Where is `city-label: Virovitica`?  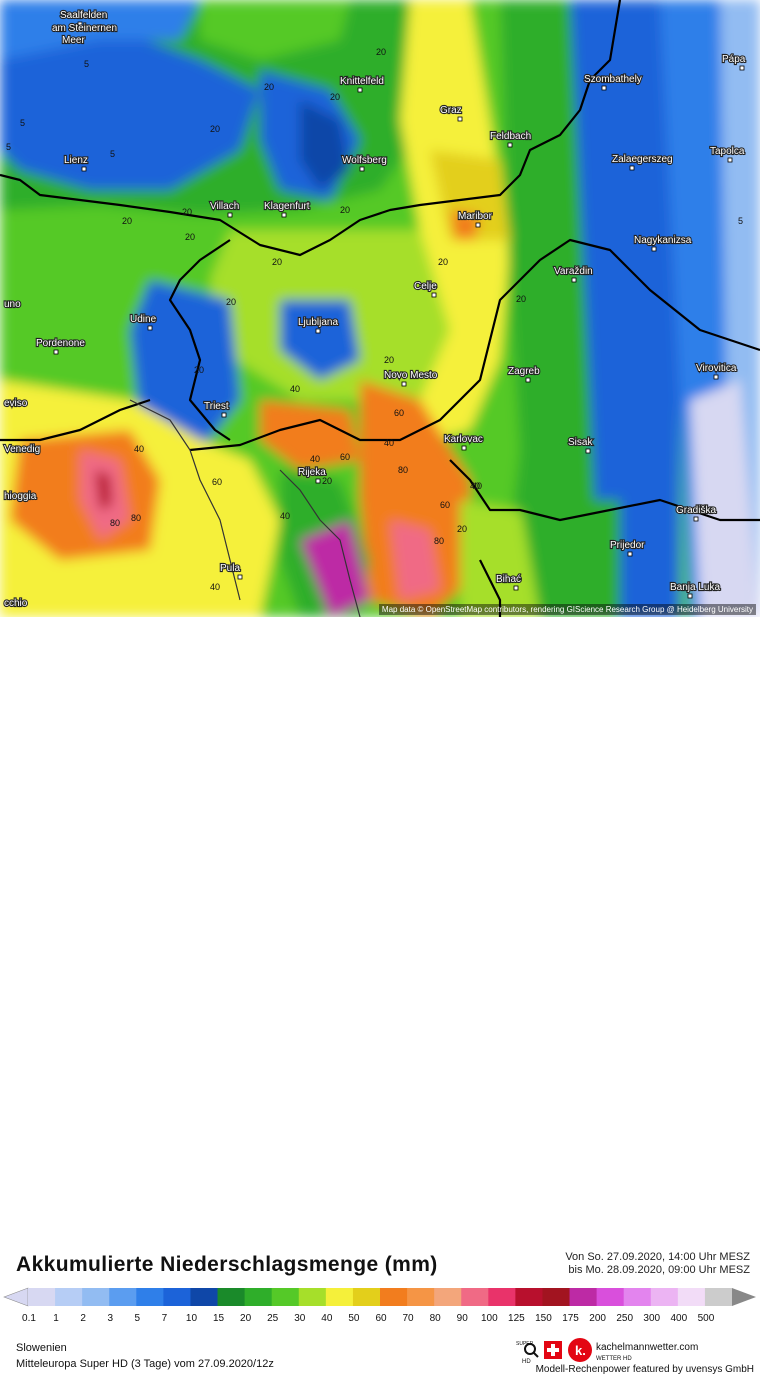 city-label: Virovitica is located at coordinates (716, 368).